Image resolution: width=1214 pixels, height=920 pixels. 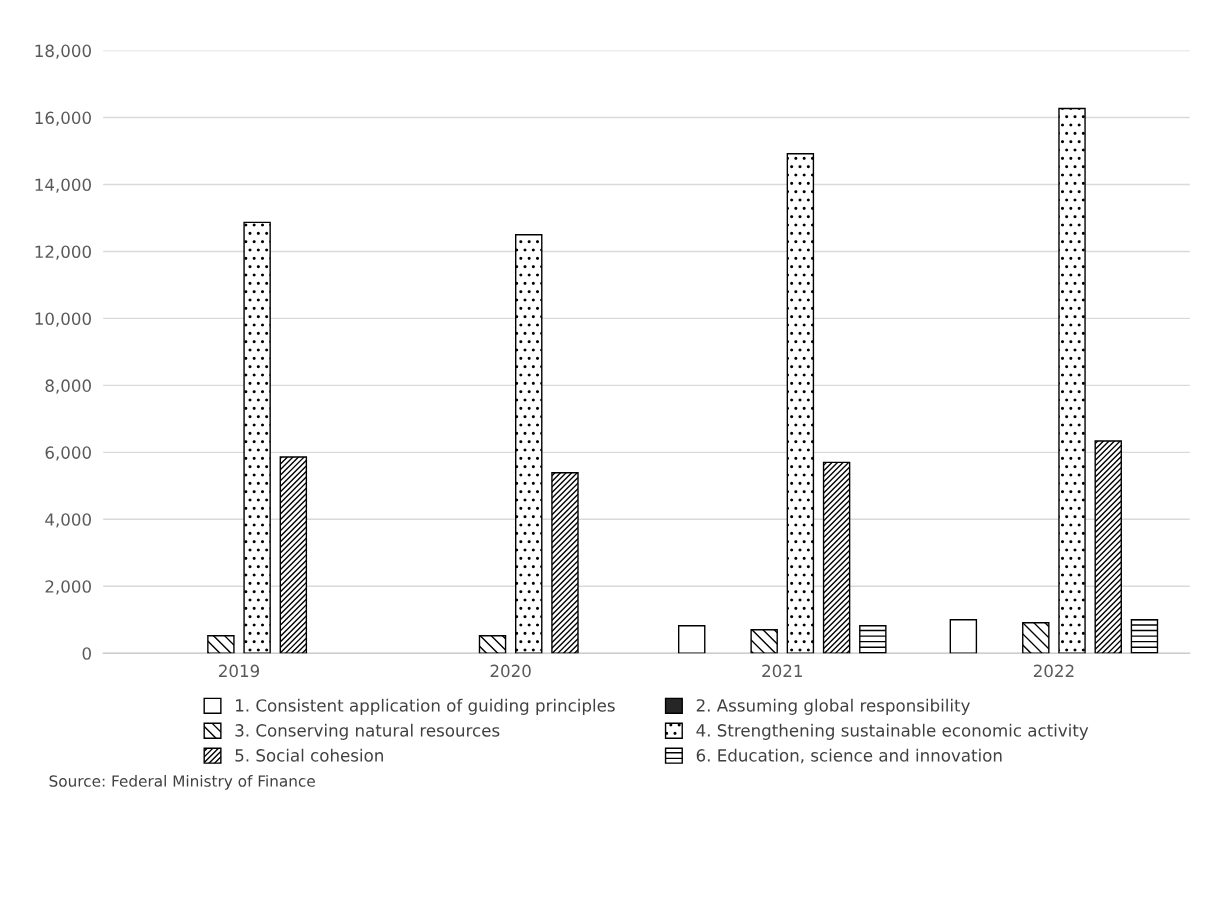 What do you see at coordinates (63, 118) in the screenshot?
I see `y-tick-label: 16,000` at bounding box center [63, 118].